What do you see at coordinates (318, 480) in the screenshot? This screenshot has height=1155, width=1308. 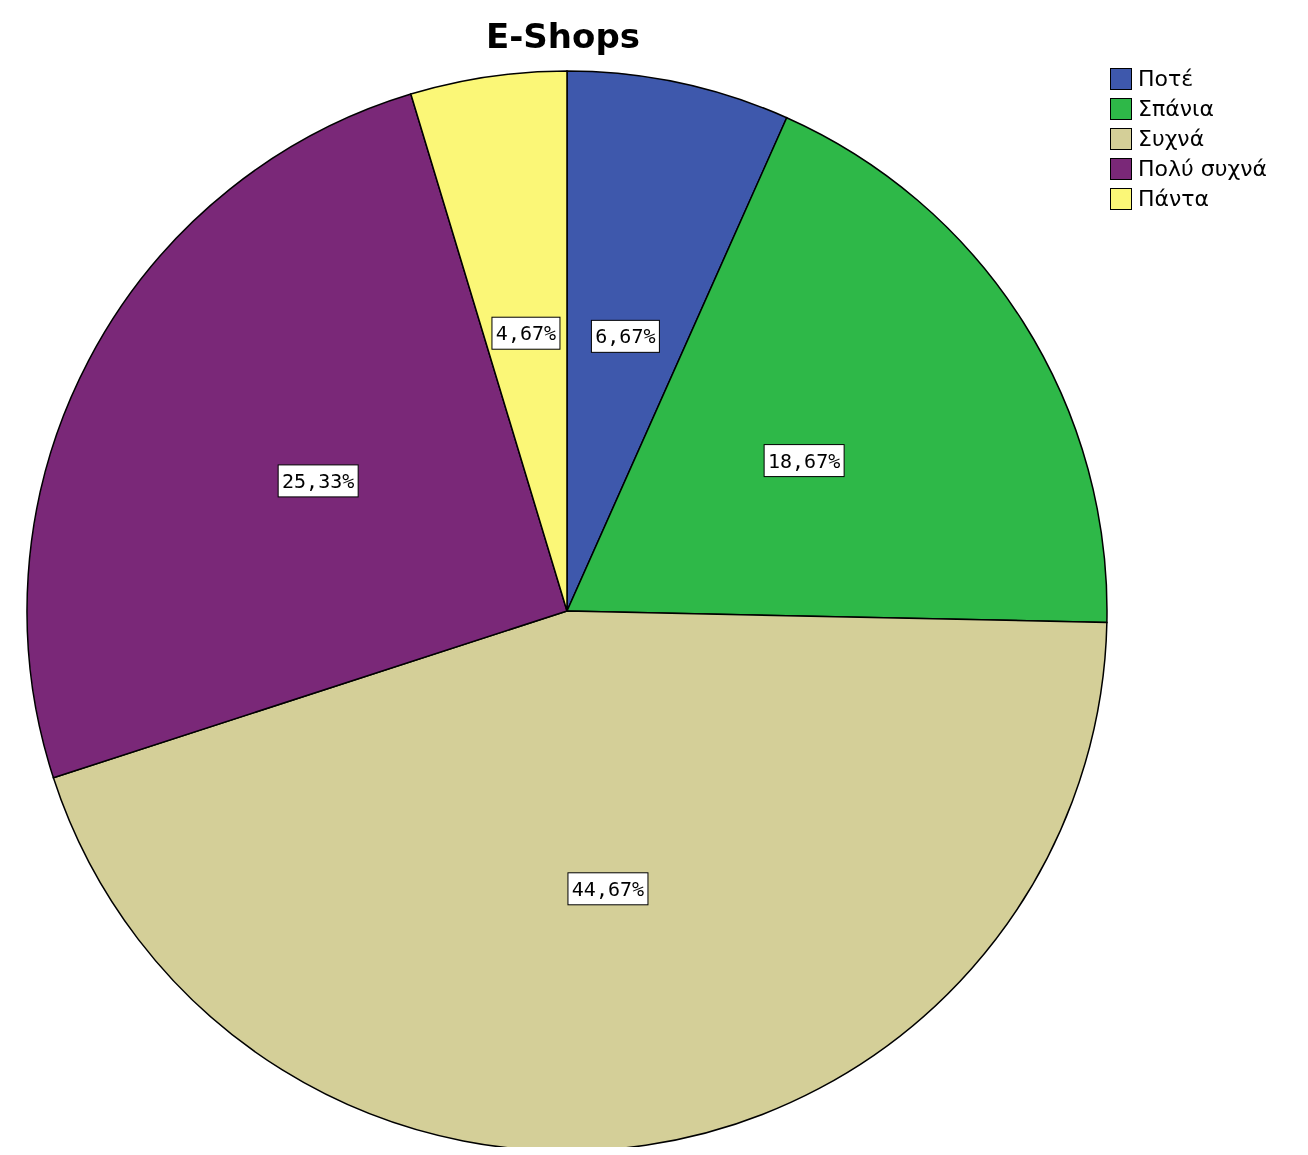 I see `data-label: 25,33%` at bounding box center [318, 480].